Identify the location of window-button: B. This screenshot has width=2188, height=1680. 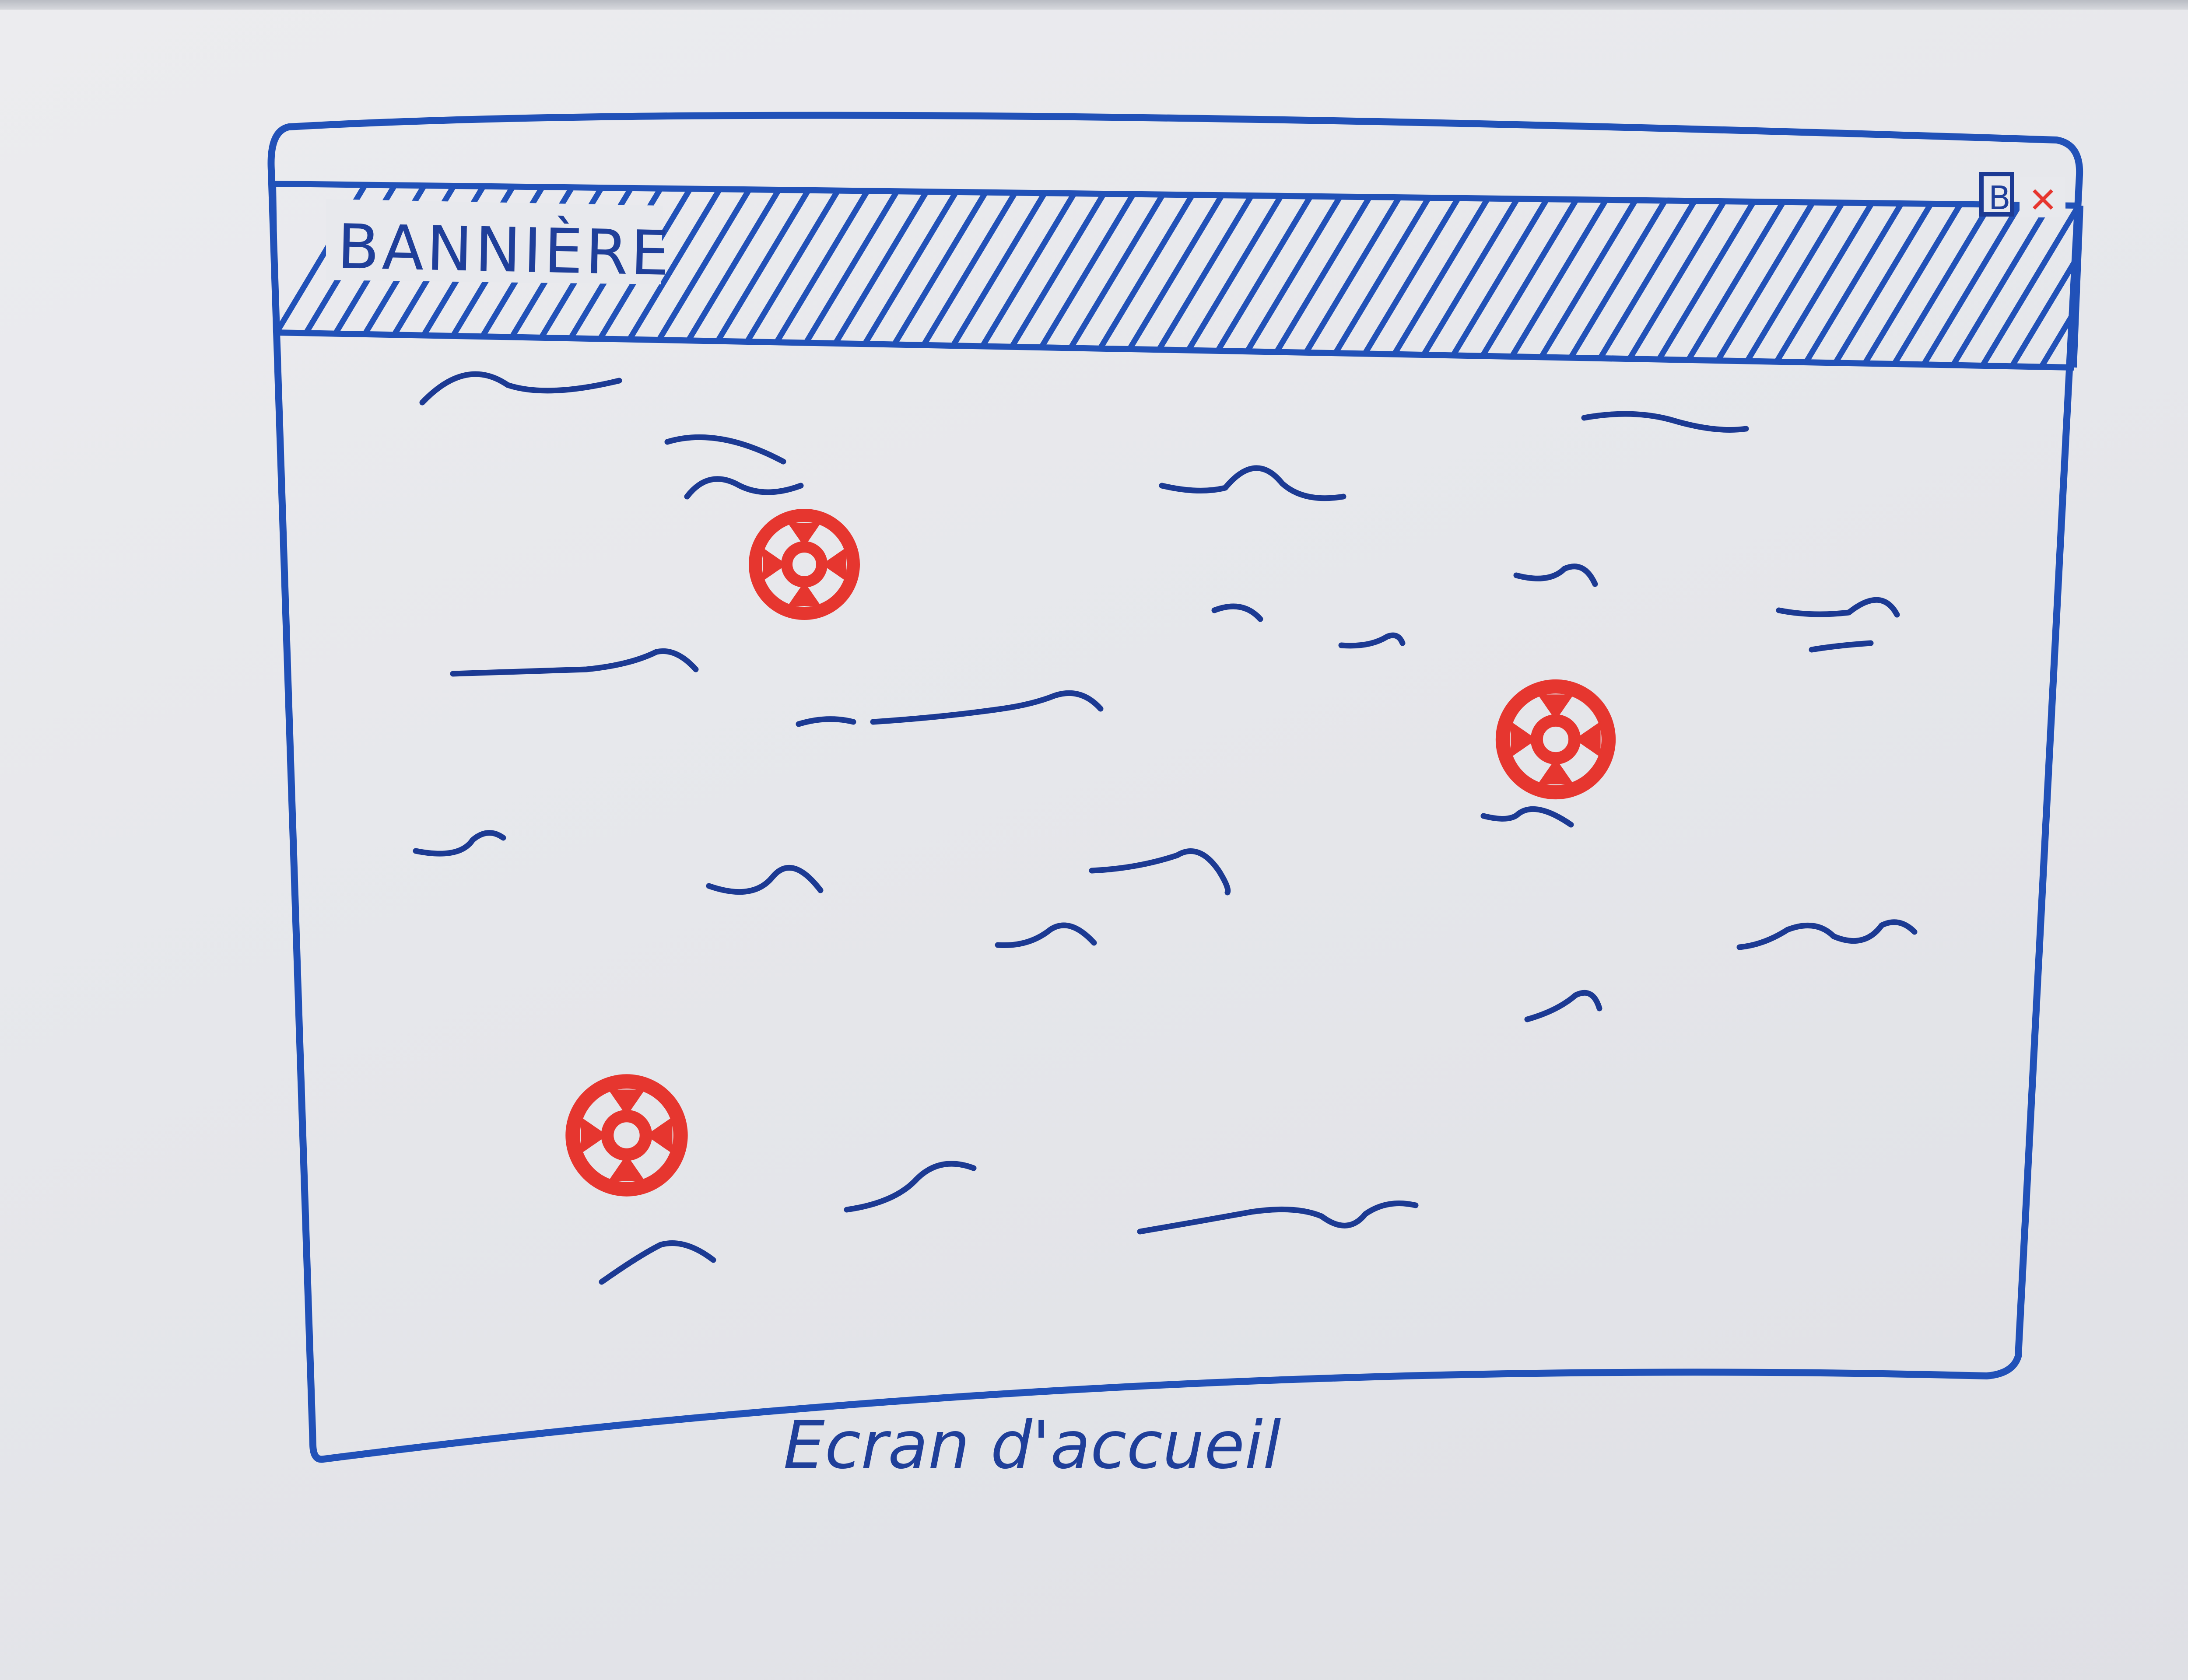
(1996, 194).